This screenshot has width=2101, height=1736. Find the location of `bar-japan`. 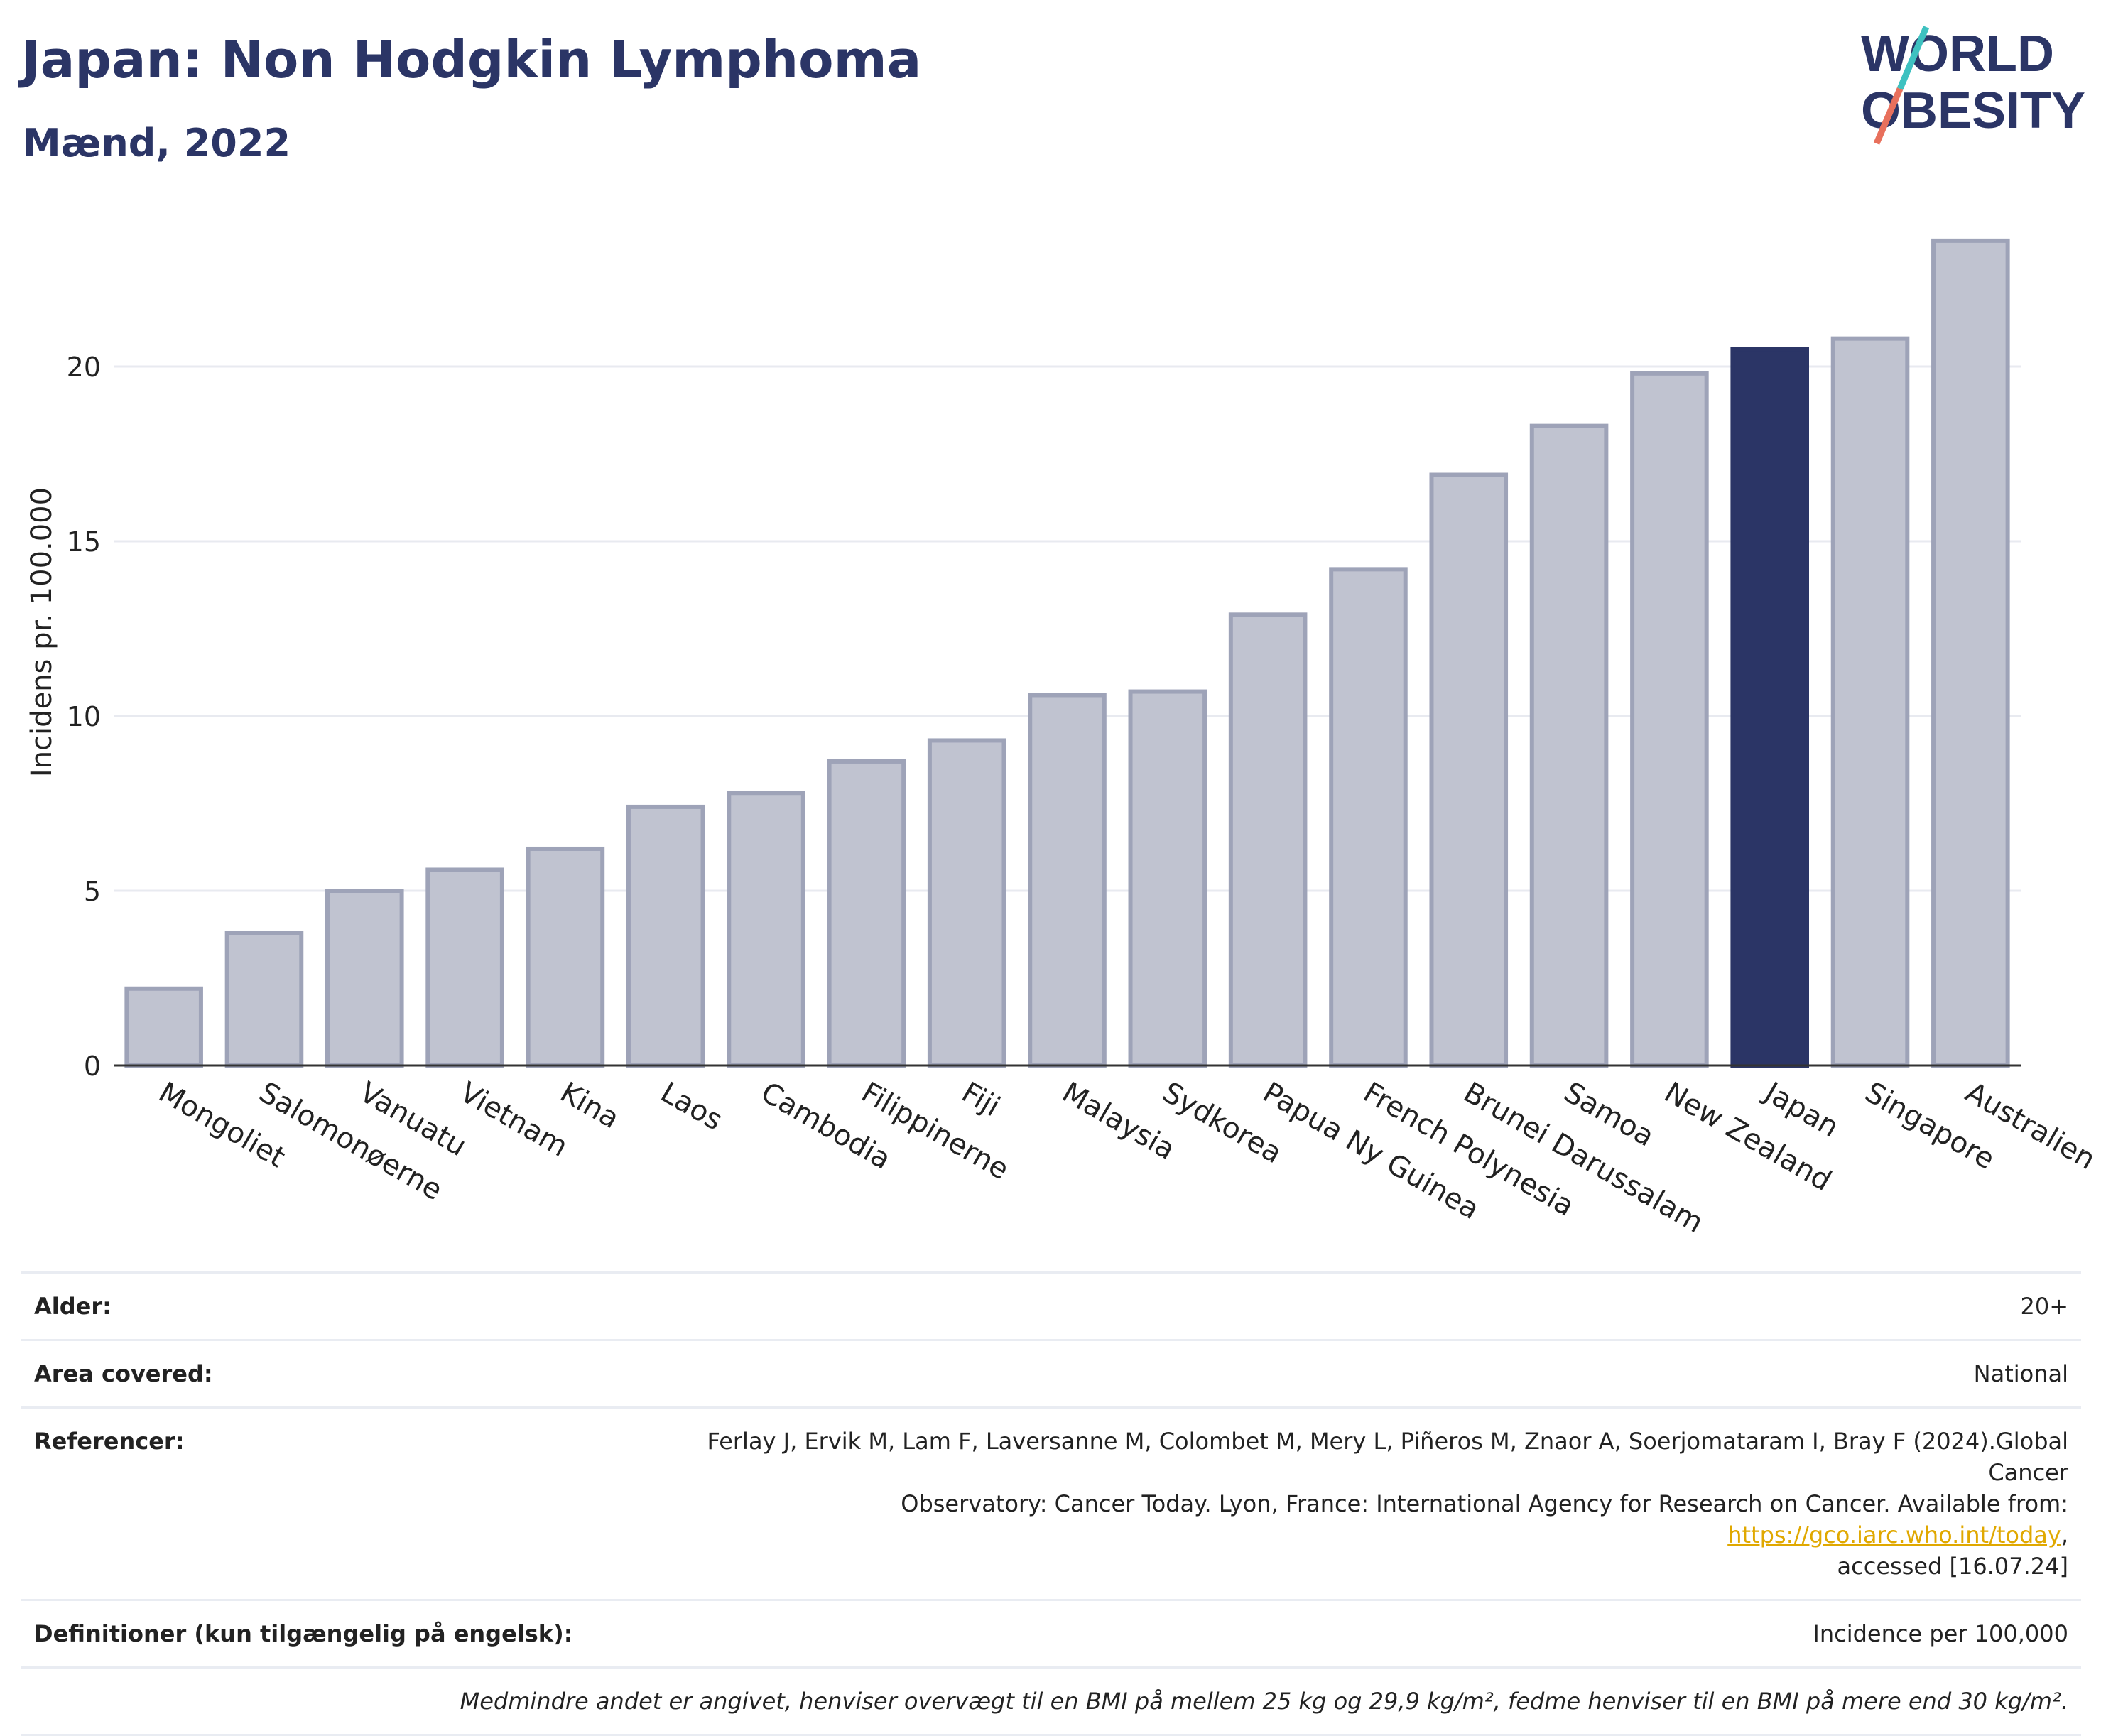

bar-japan is located at coordinates (1769, 707).